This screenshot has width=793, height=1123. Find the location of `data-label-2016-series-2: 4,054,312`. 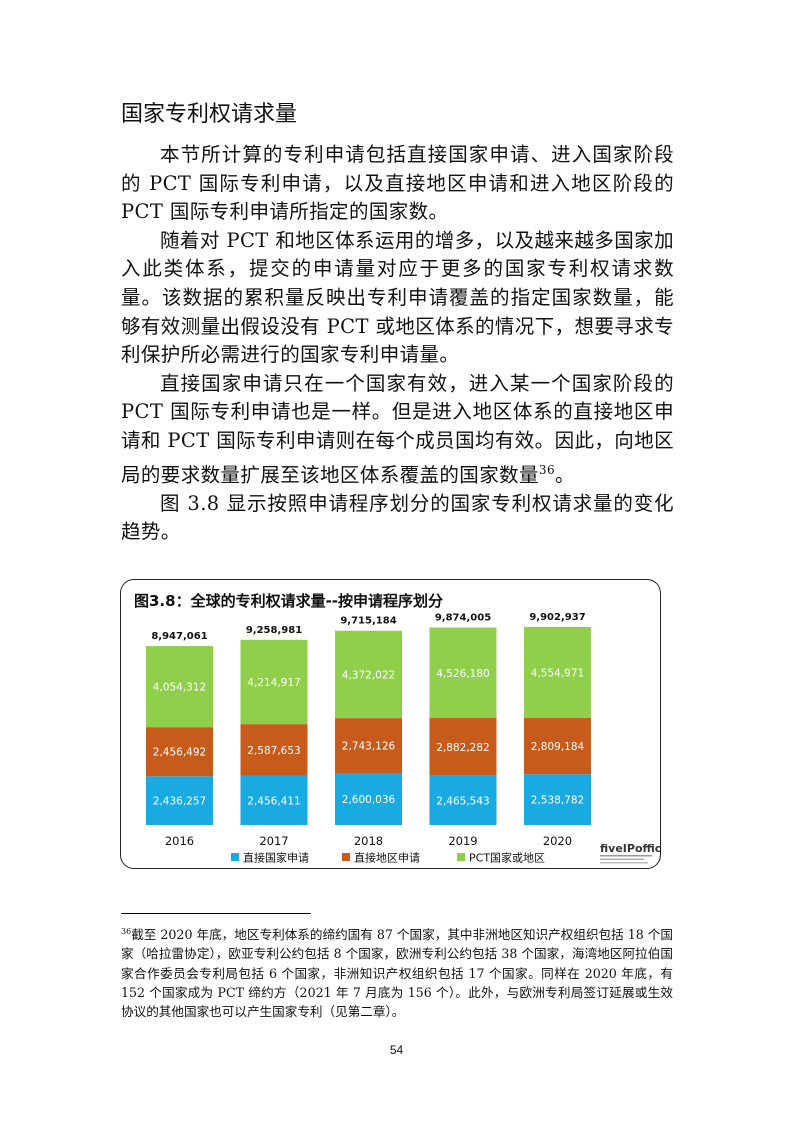

data-label-2016-series-2: 4,054,312 is located at coordinates (179, 688).